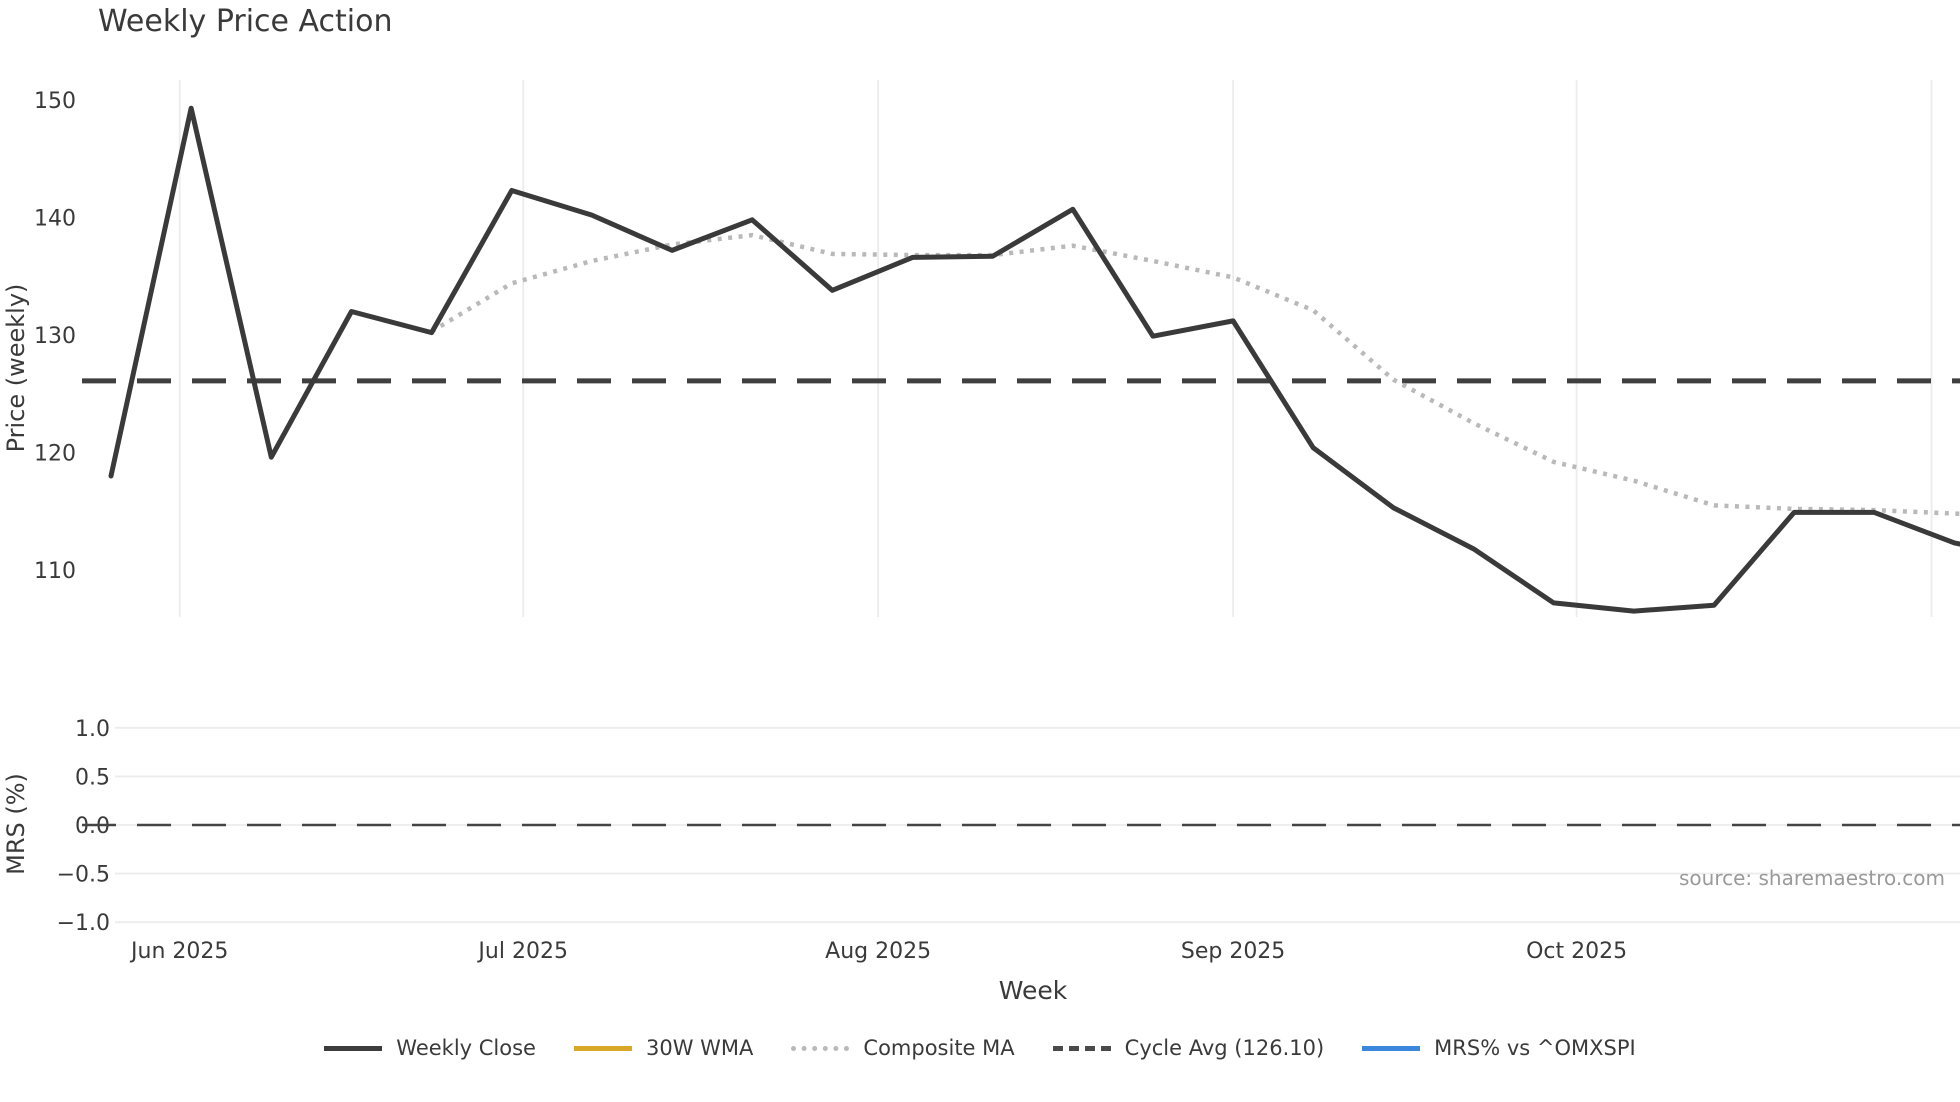 The image size is (1960, 1102). I want to click on mrs-tick-label: 0.0, so click(92, 826).